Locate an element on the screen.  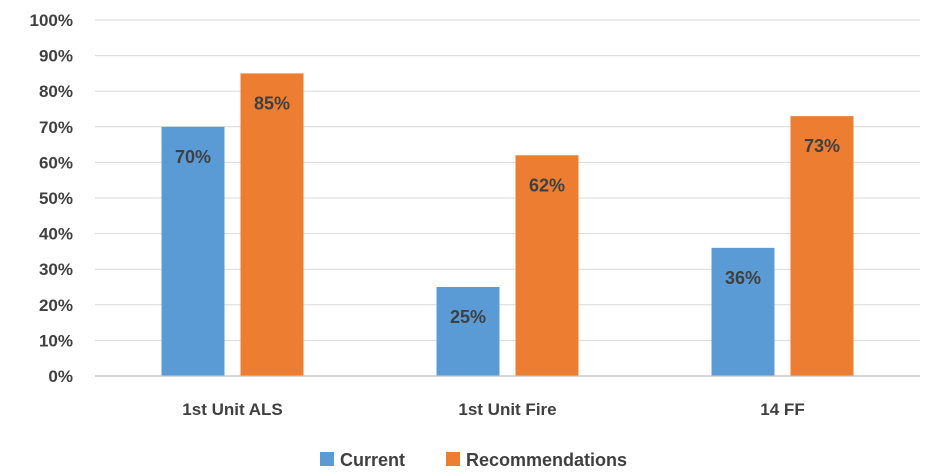
y-tick-label: 20% is located at coordinates (56, 305).